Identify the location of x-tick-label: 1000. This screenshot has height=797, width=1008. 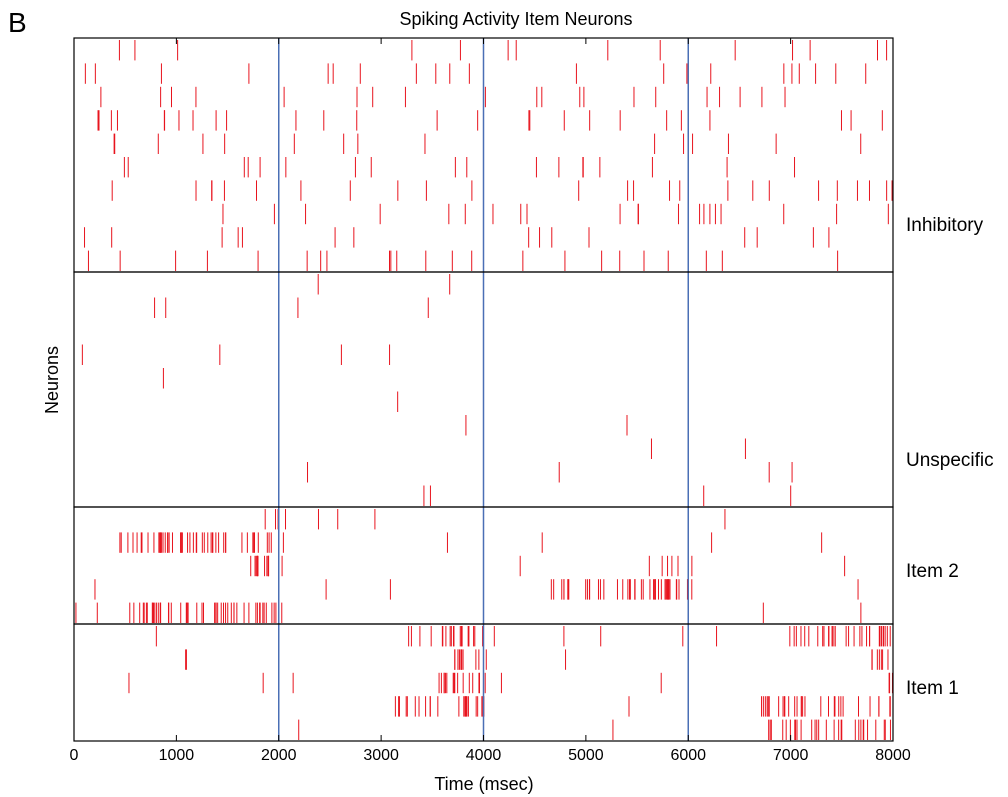
(177, 755).